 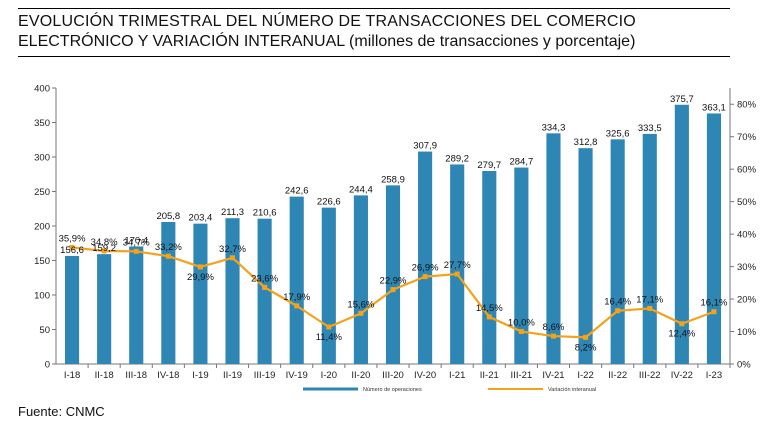 I want to click on x-tick-label: I-18, so click(x=72, y=375).